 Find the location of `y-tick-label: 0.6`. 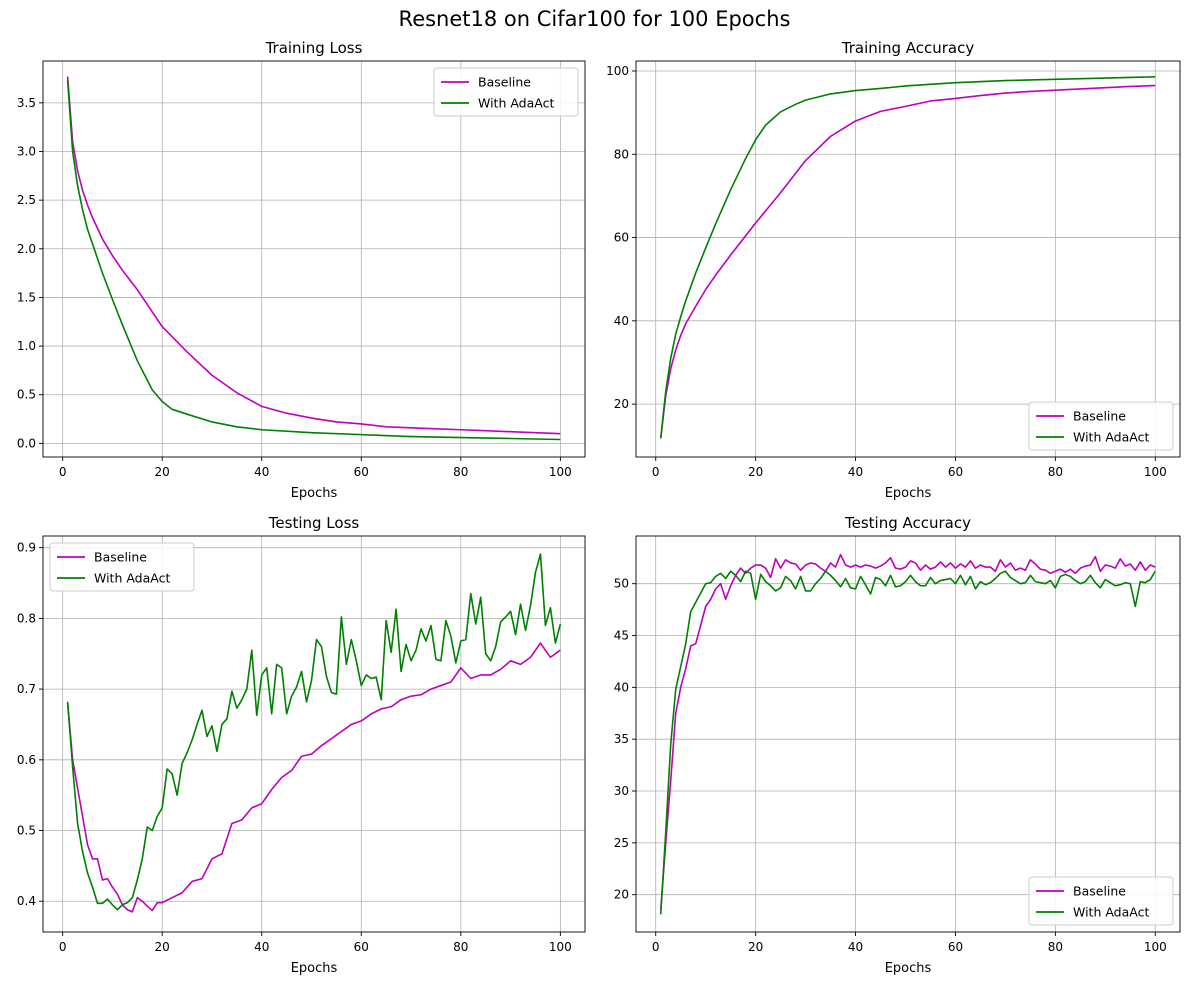

y-tick-label: 0.6 is located at coordinates (26, 760).